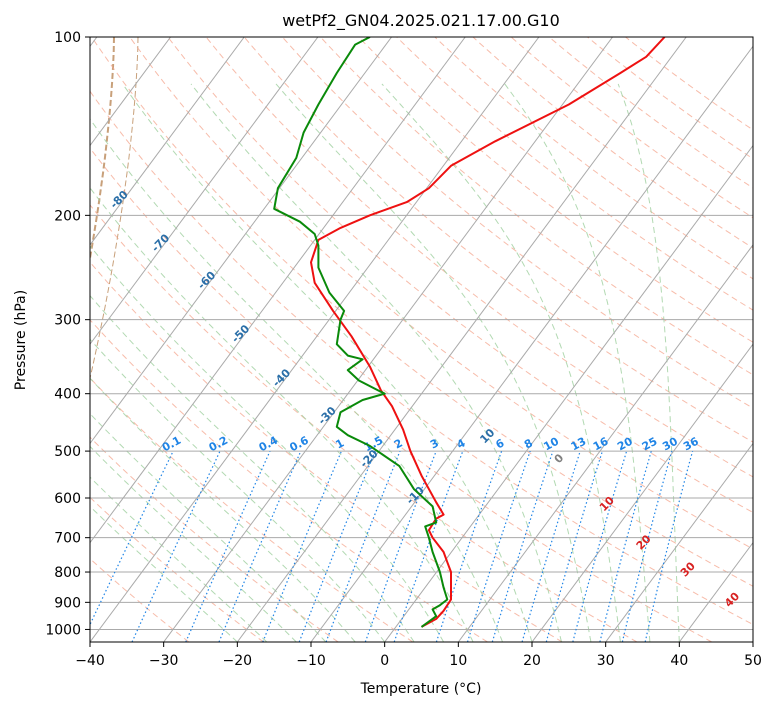 The image size is (775, 708). Describe the element at coordinates (67, 499) in the screenshot. I see `y-tick-label: 600` at that location.